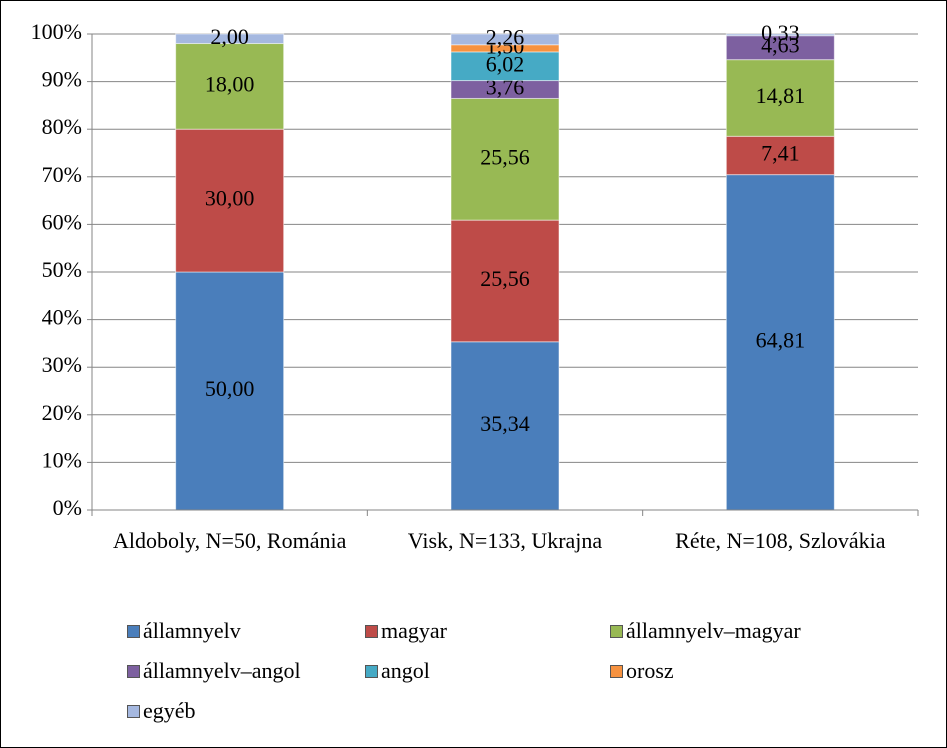 Image resolution: width=947 pixels, height=748 pixels. What do you see at coordinates (505, 36) in the screenshot?
I see `data-label: 2,26` at bounding box center [505, 36].